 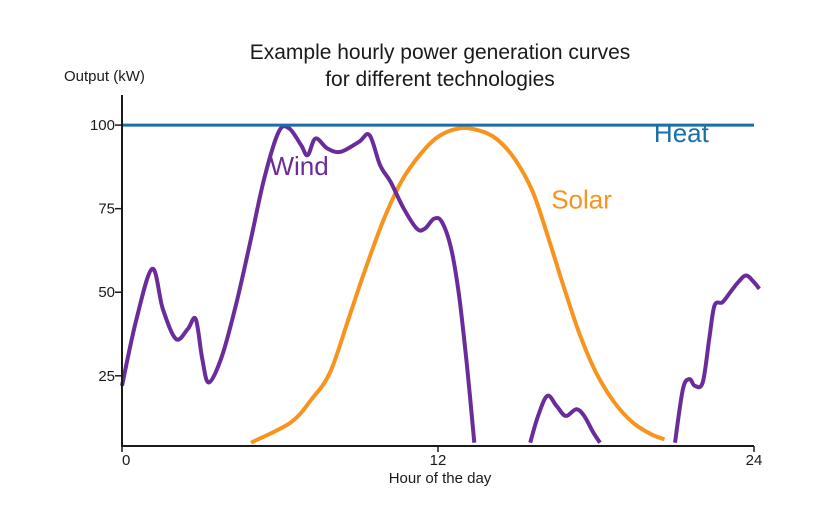 I want to click on solar-series-label: Solar, so click(x=581, y=200).